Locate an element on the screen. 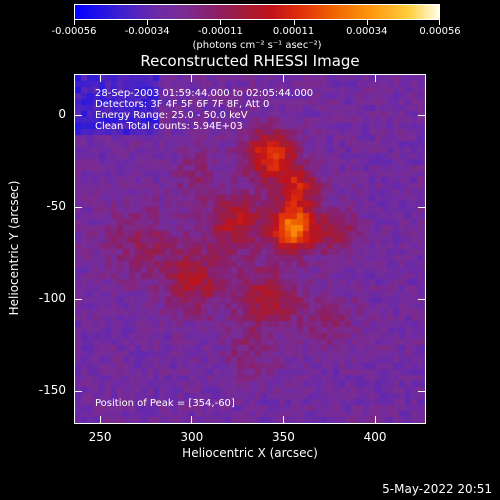  info-energy-range: Energy Range: 25.0 - 50.0 keV is located at coordinates (171, 115).